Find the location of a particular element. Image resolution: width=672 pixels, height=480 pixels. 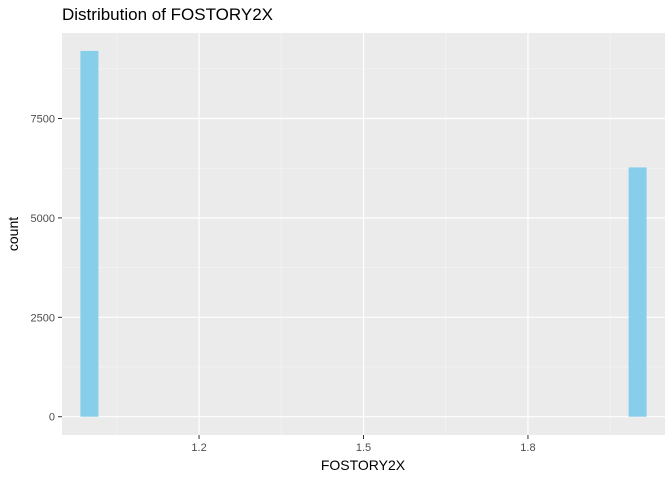

y-tick-label: 7500 is located at coordinates (43, 119).